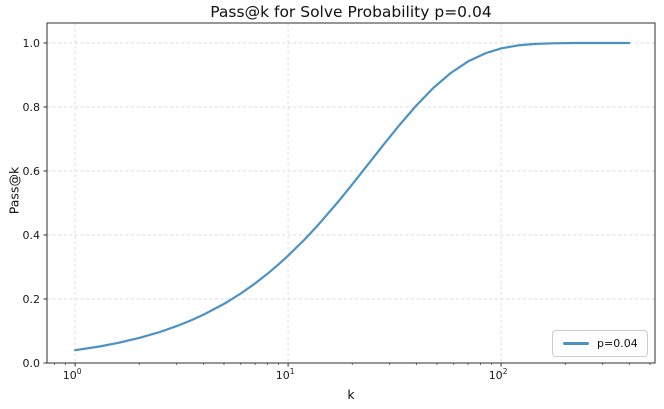 This screenshot has width=664, height=409. What do you see at coordinates (576, 343) in the screenshot?
I see `legend-line-swatch` at bounding box center [576, 343].